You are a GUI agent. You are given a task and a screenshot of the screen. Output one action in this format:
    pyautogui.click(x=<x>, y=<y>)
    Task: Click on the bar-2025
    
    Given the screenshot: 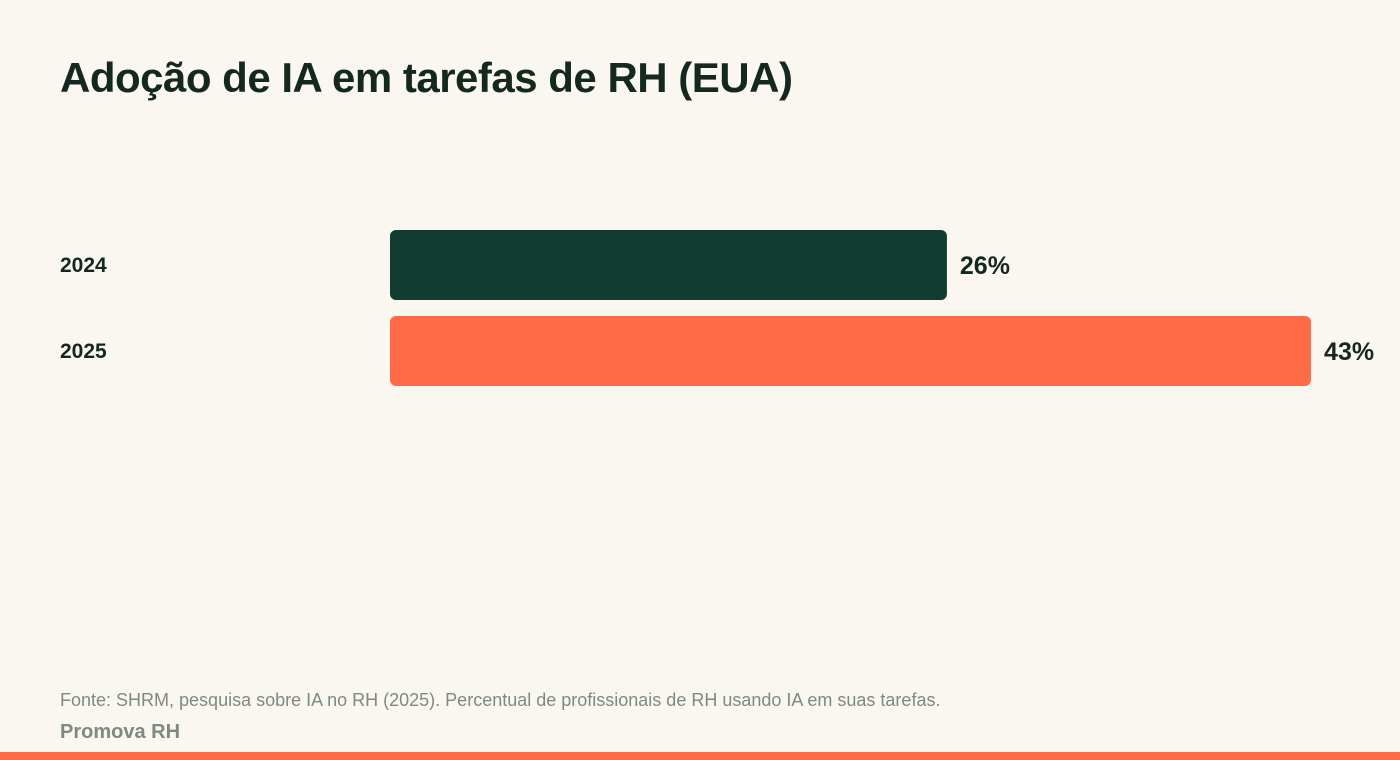 What is the action you would take?
    pyautogui.click(x=851, y=351)
    